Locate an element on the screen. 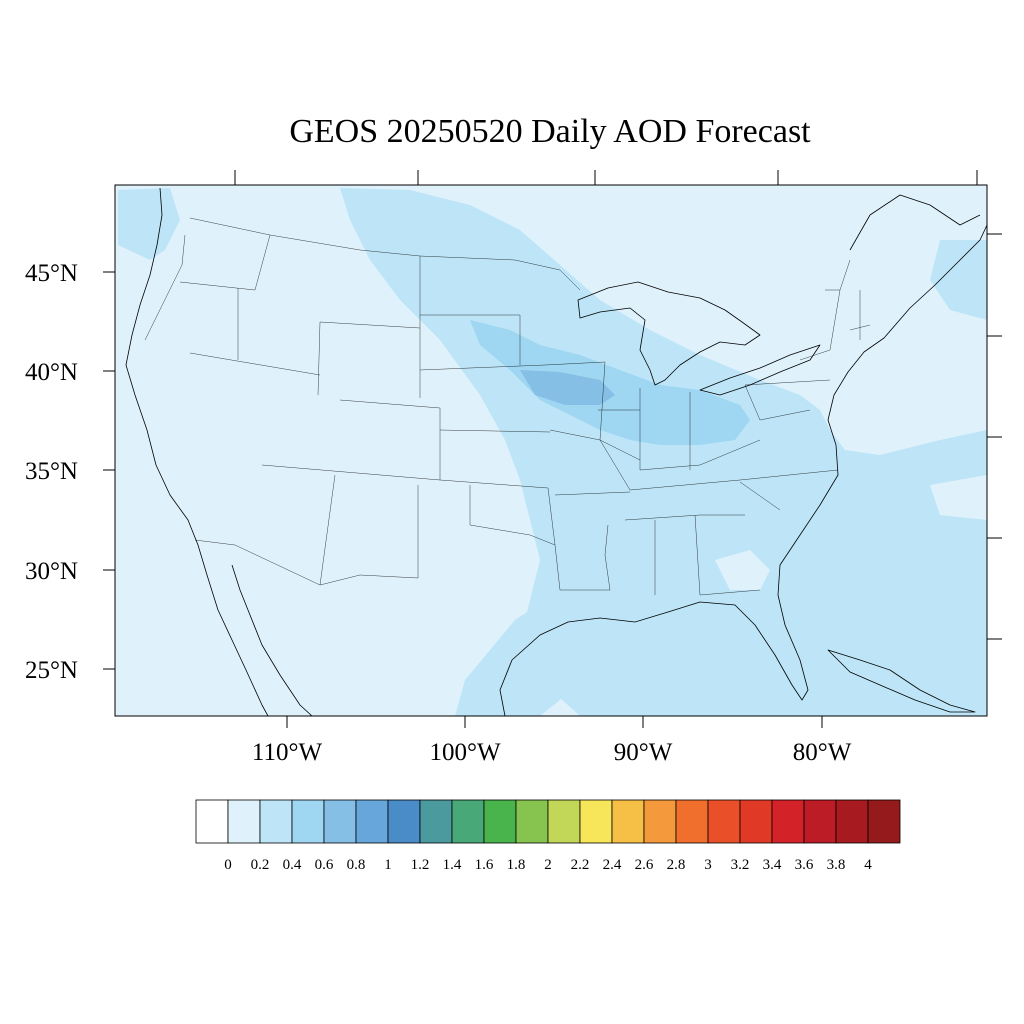  colorbar-tick-label: 4 is located at coordinates (868, 865).